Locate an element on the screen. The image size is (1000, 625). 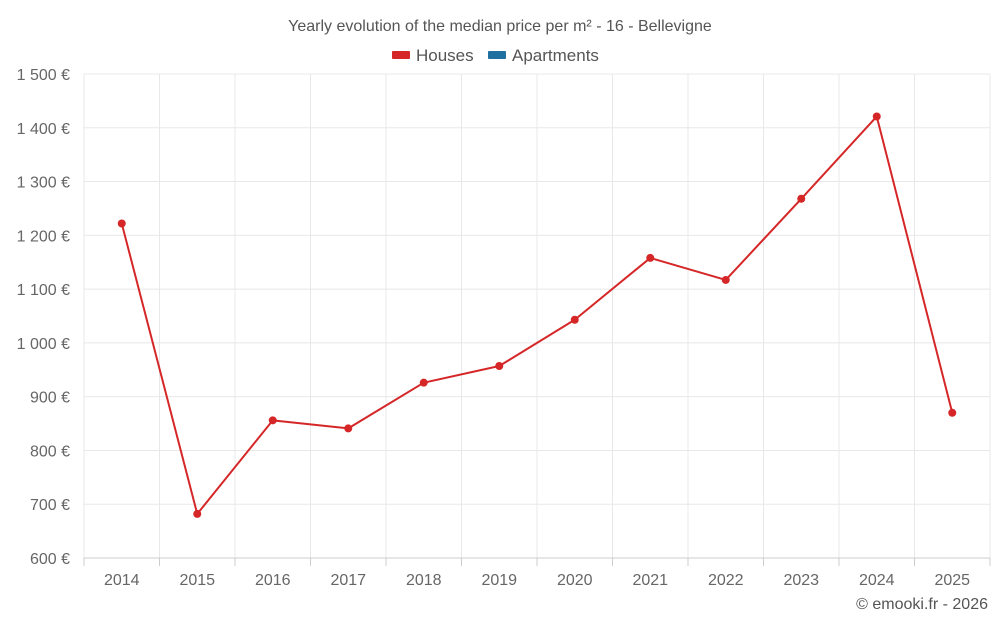
y-tick-label: 800 € is located at coordinates (50, 451).